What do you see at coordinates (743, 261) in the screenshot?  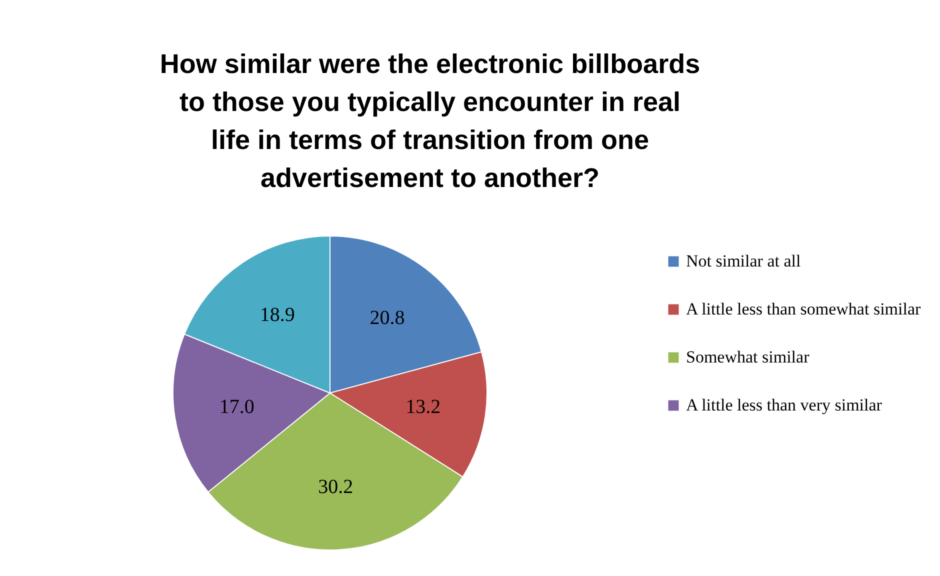 I see `legend-label: Not similar at all` at bounding box center [743, 261].